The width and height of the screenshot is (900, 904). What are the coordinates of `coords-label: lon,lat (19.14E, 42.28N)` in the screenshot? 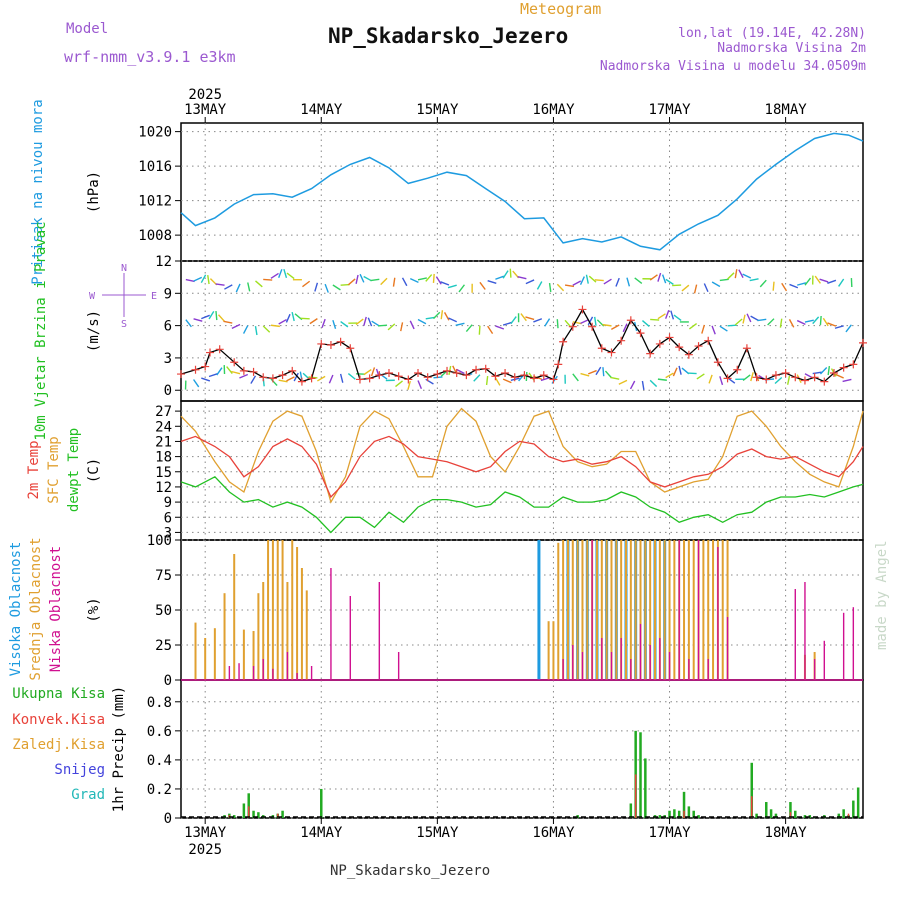 It's located at (772, 33).